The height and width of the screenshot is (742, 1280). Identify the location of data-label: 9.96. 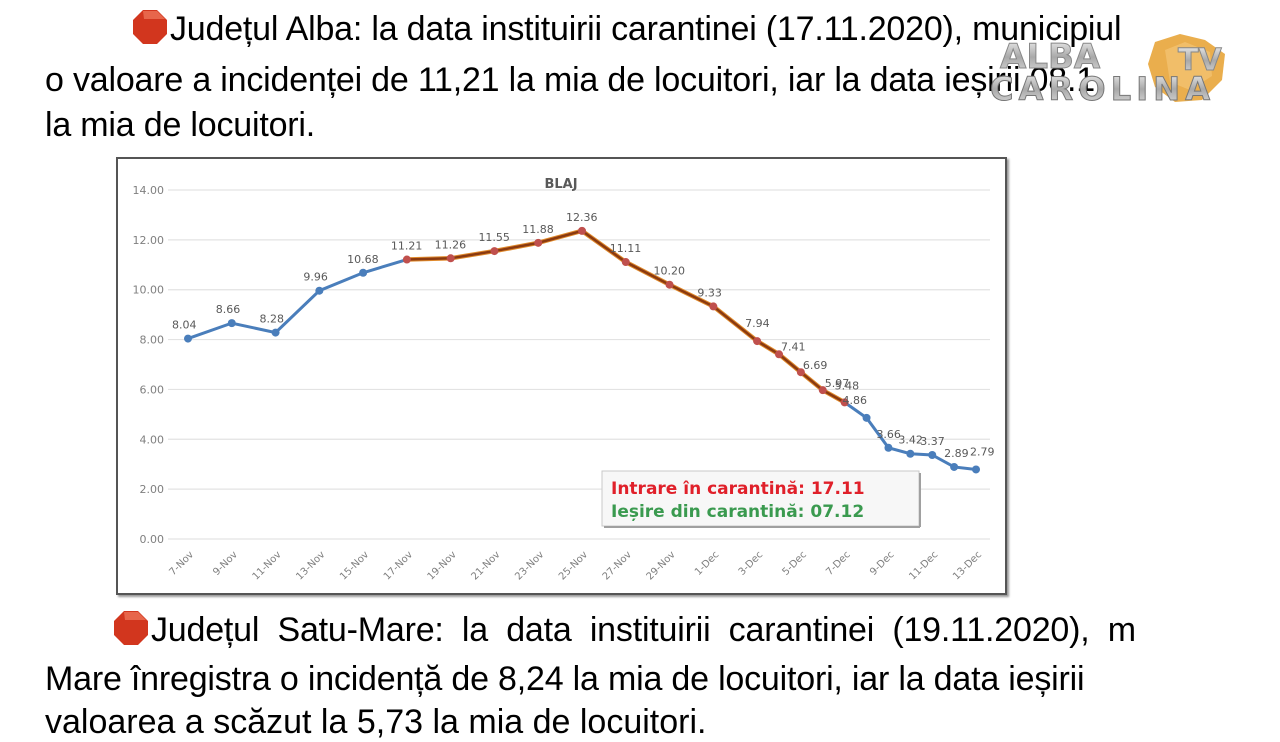
(315, 277).